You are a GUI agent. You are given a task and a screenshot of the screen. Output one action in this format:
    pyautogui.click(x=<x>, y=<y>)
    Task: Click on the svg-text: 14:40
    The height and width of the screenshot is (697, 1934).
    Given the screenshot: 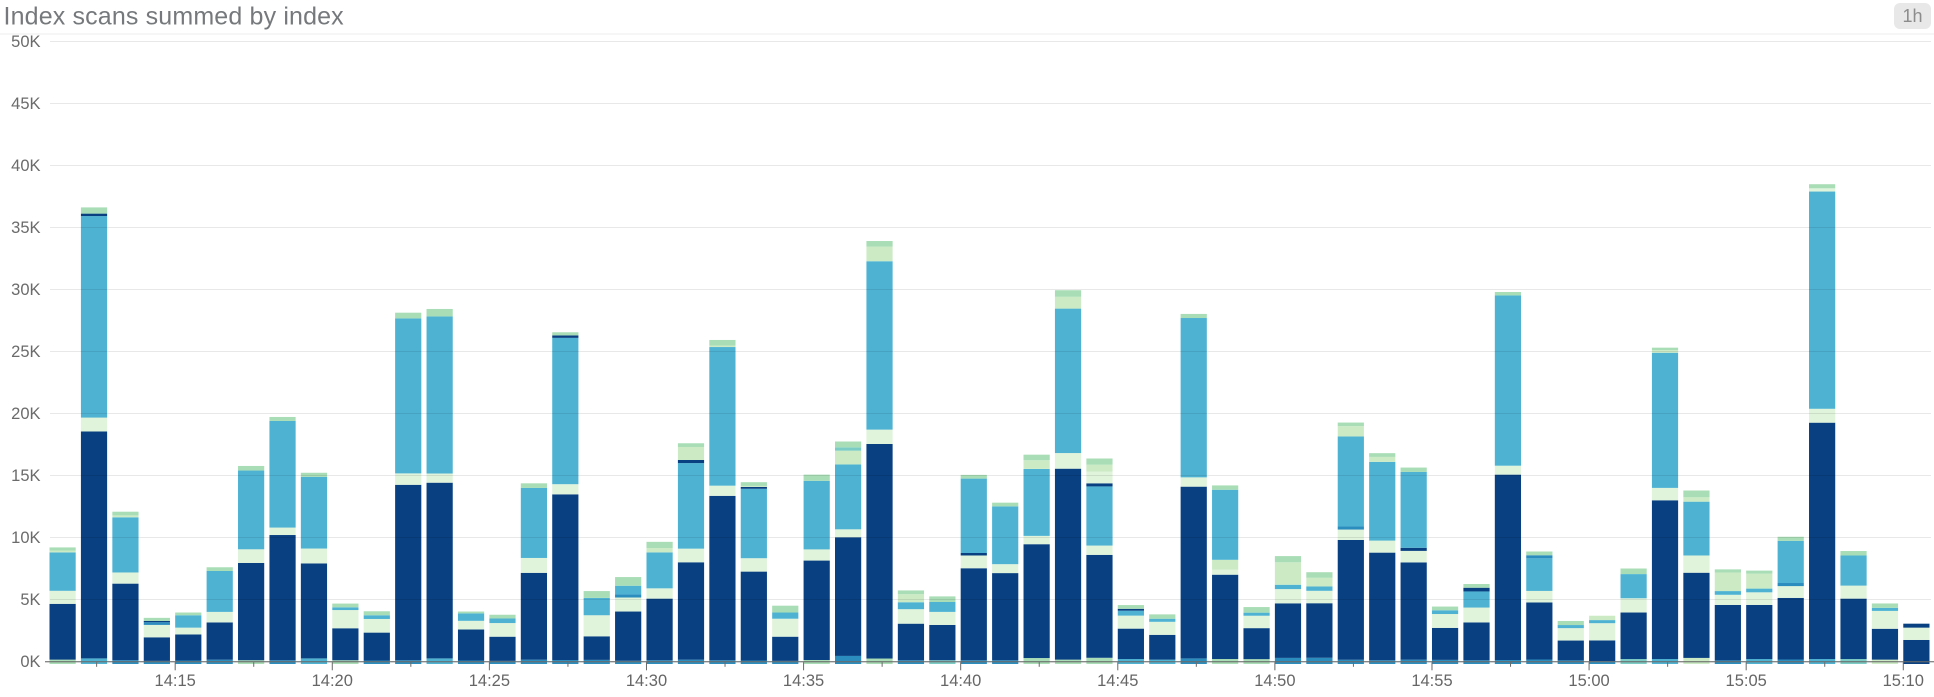 What is the action you would take?
    pyautogui.click(x=960, y=681)
    